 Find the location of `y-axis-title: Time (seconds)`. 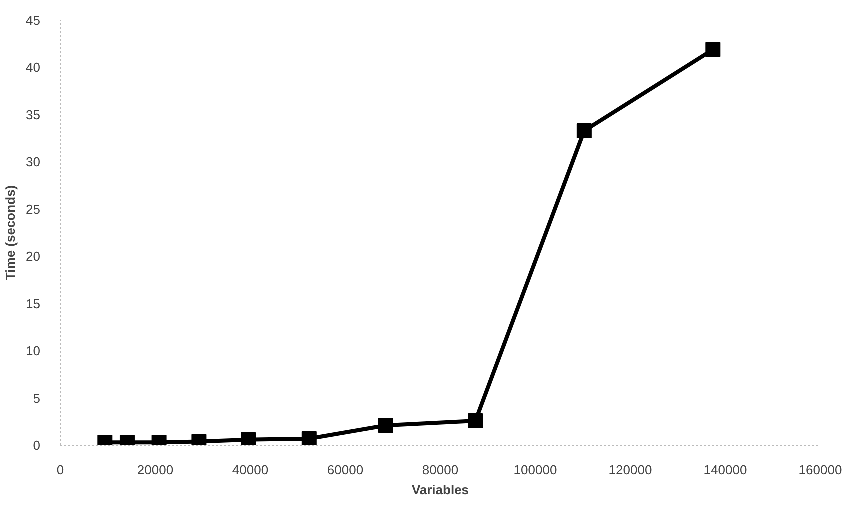

y-axis-title: Time (seconds) is located at coordinates (10, 233).